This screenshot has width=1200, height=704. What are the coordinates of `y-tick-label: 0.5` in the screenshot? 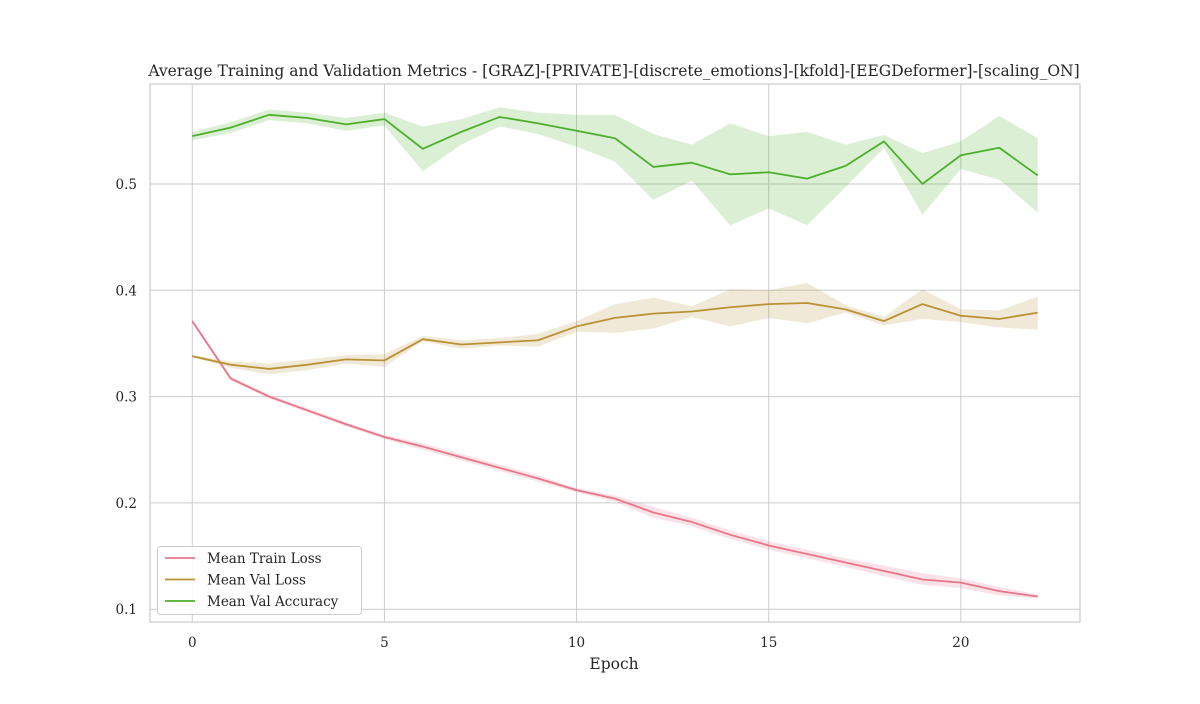 It's located at (126, 185).